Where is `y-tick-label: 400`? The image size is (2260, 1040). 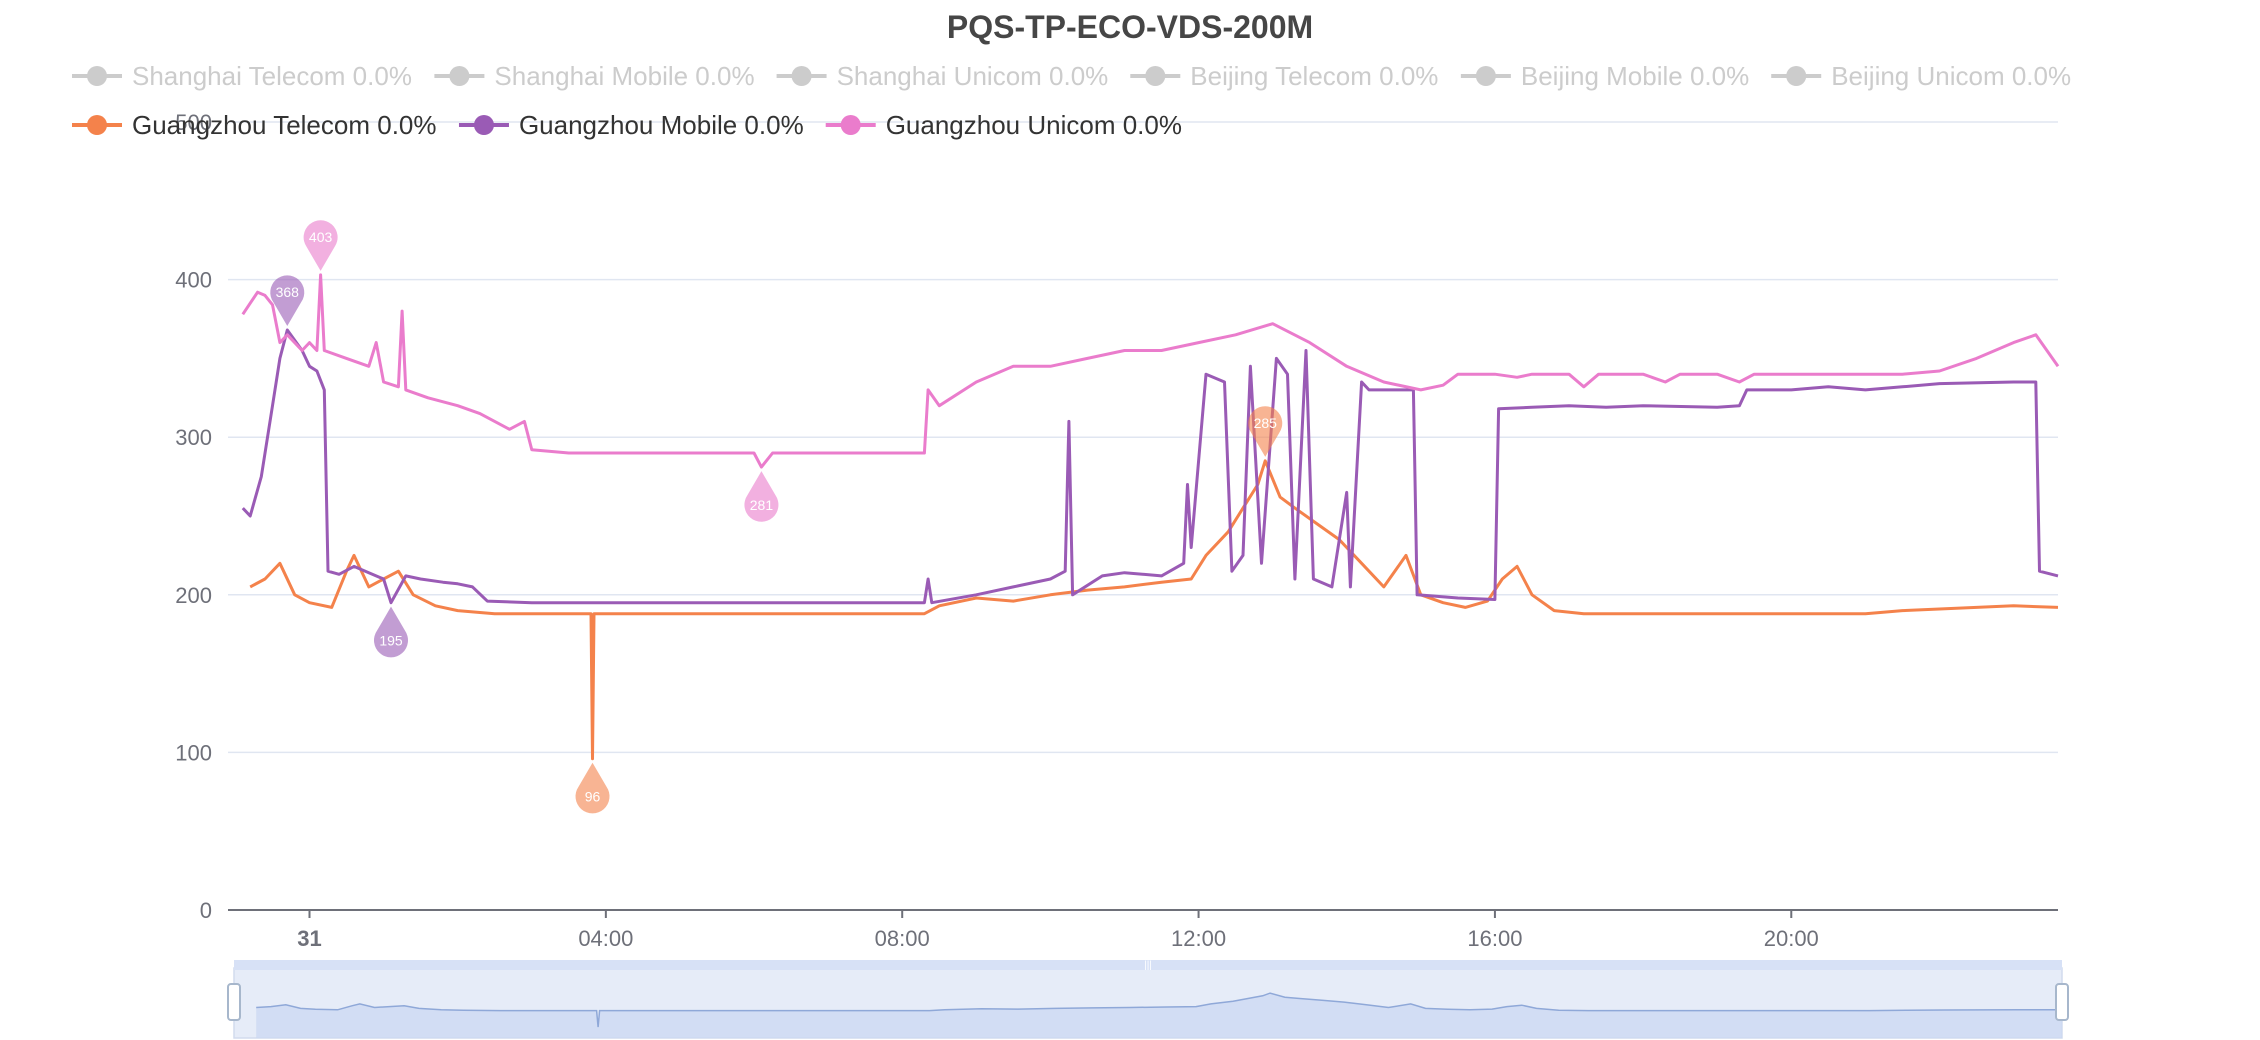 y-tick-label: 400 is located at coordinates (193, 280).